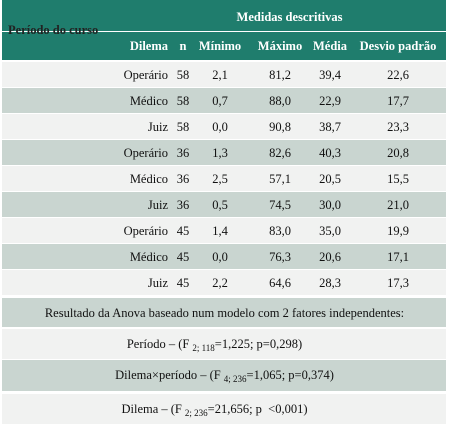 The height and width of the screenshot is (431, 449). I want to click on column-header: n, so click(183, 46).